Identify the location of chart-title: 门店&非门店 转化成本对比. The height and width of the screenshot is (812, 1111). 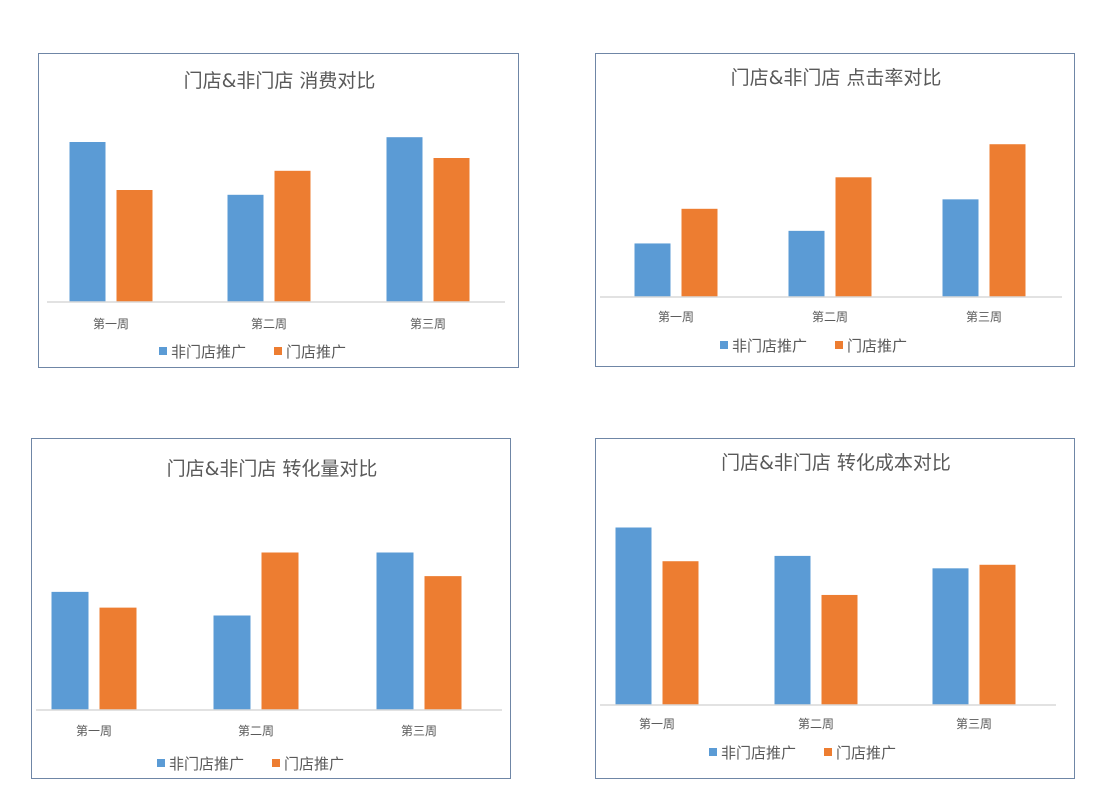
(836, 463).